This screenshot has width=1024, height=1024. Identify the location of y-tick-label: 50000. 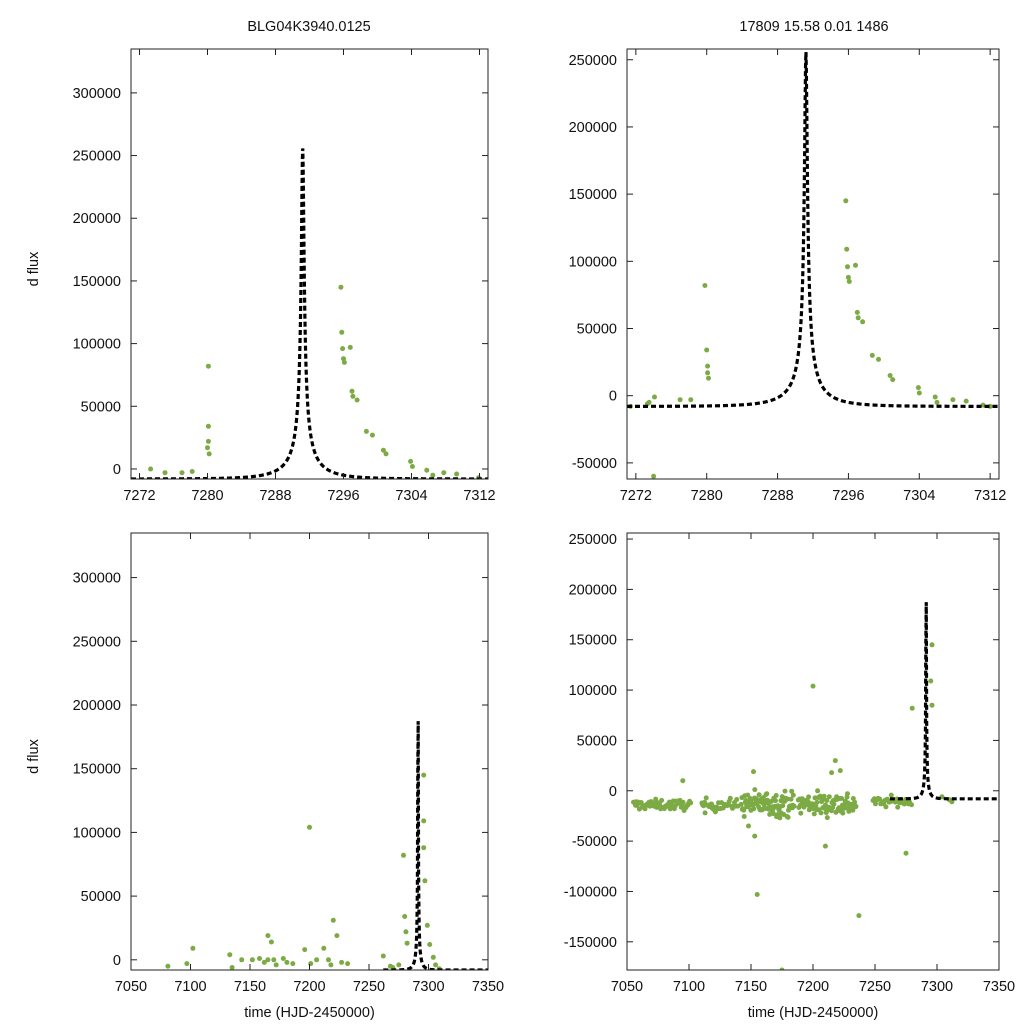
(597, 330).